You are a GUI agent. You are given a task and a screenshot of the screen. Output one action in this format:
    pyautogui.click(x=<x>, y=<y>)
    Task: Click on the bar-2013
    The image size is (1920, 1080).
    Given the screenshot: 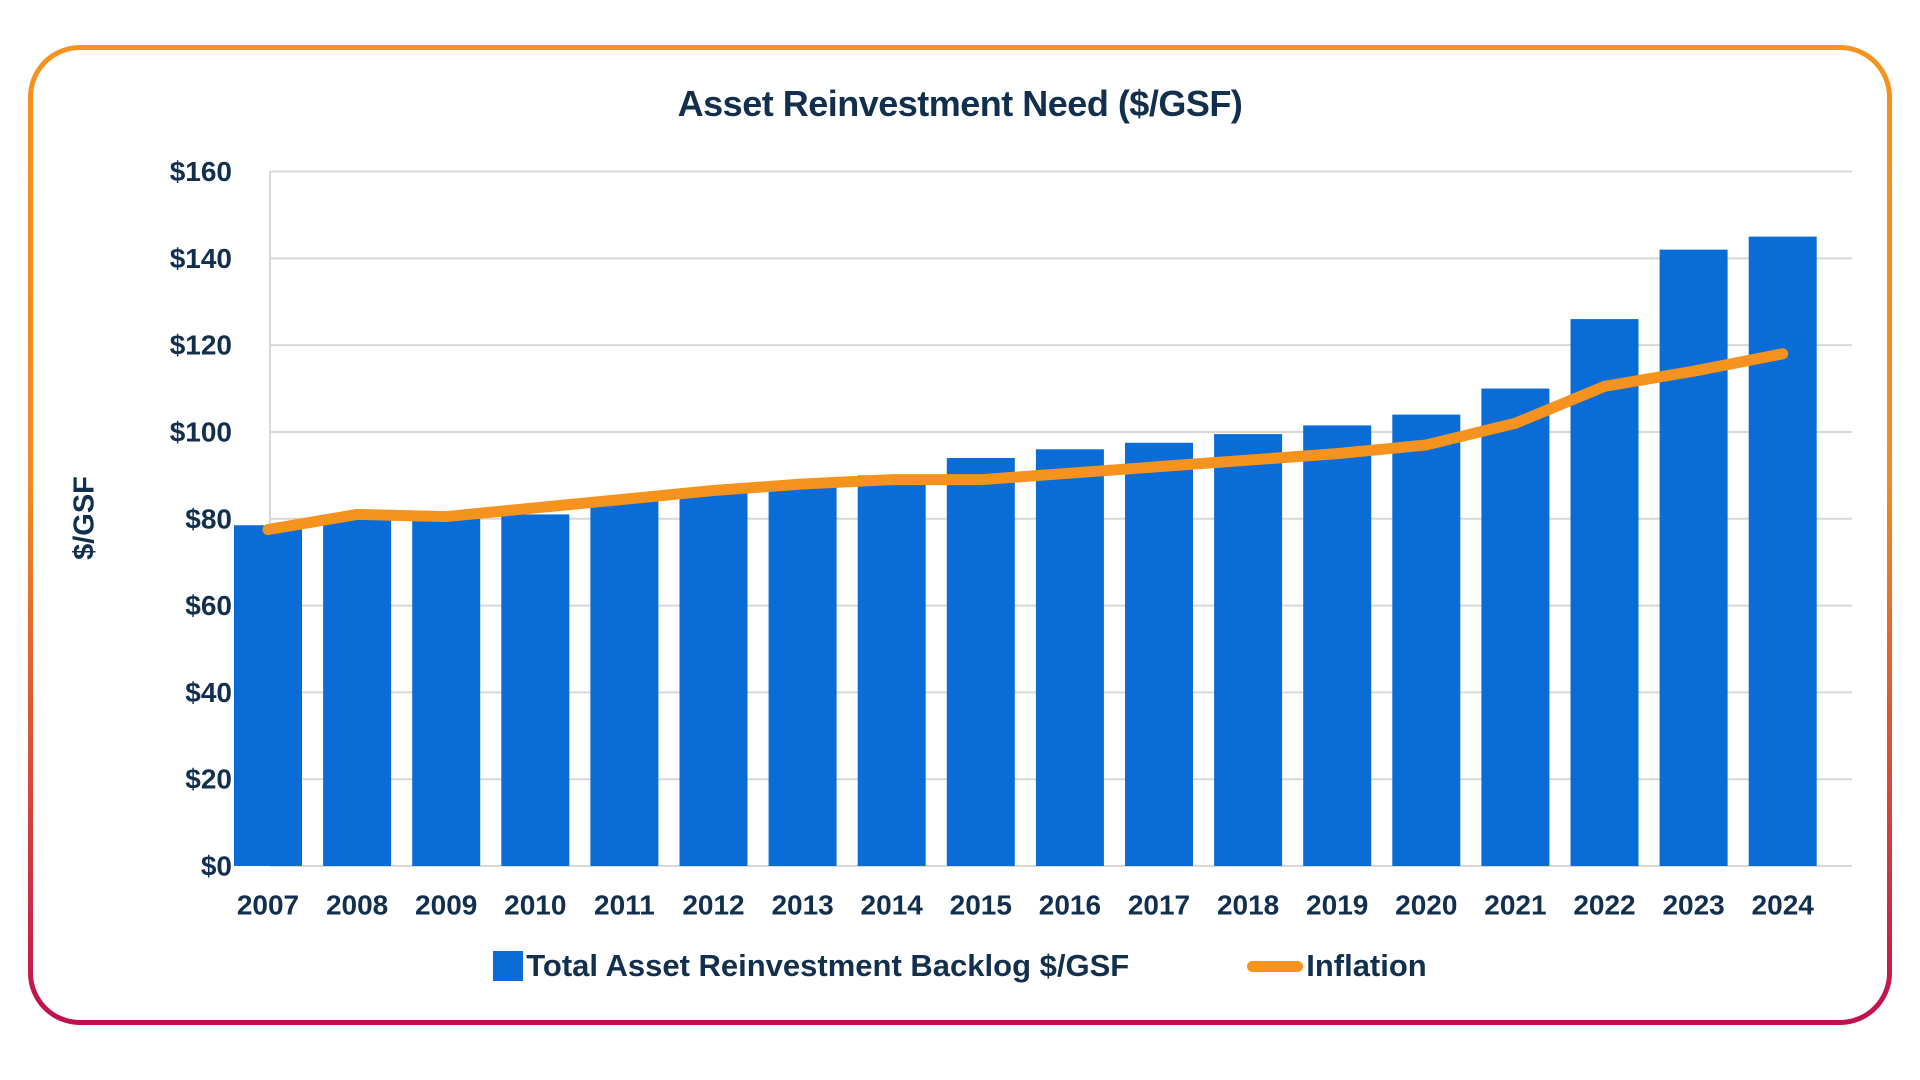 What is the action you would take?
    pyautogui.click(x=802, y=676)
    